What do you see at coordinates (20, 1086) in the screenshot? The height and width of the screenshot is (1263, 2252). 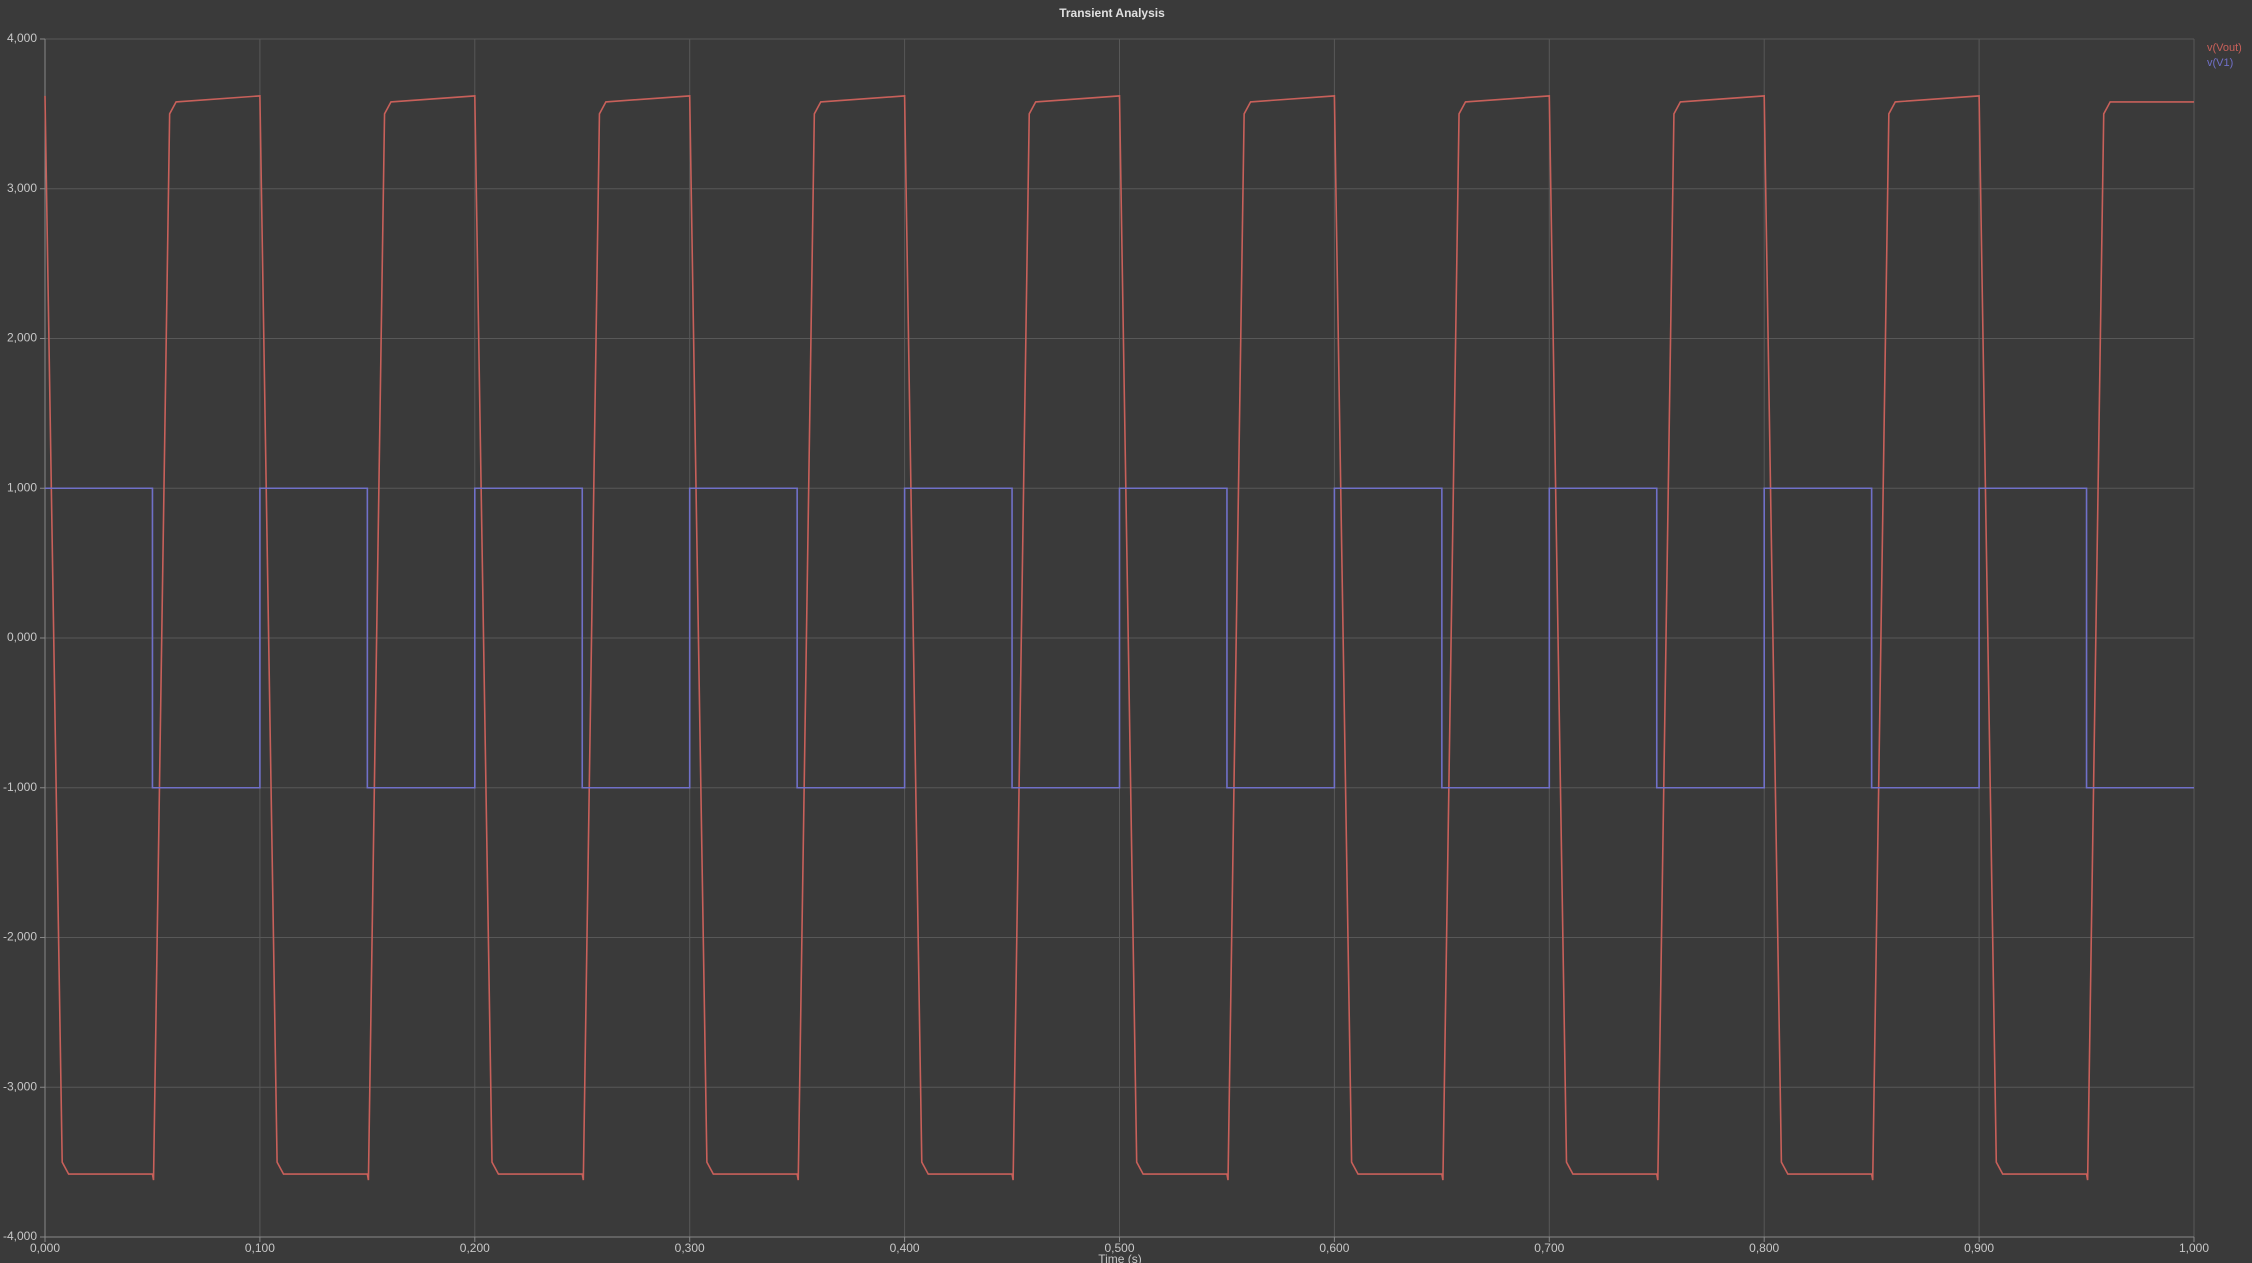 I see `y-tick-label: -3,000` at bounding box center [20, 1086].